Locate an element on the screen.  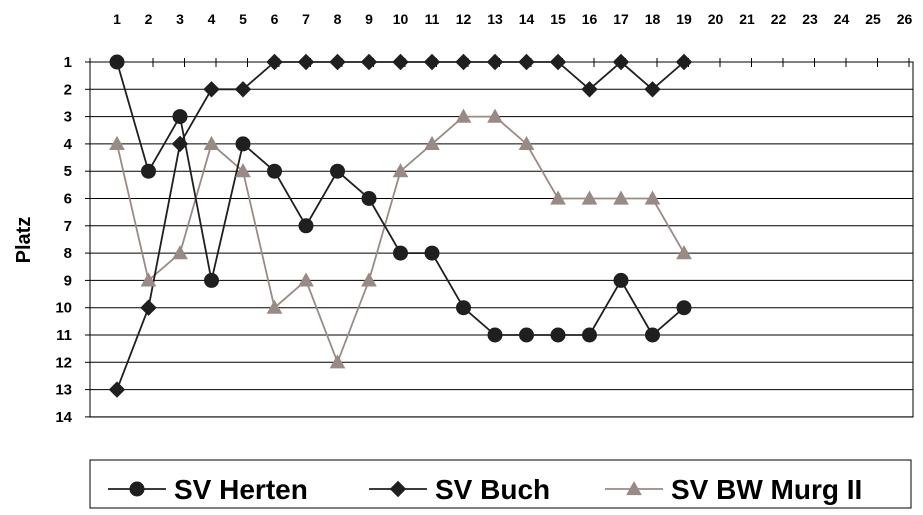
y-tick-label: 4 is located at coordinates (68, 144).